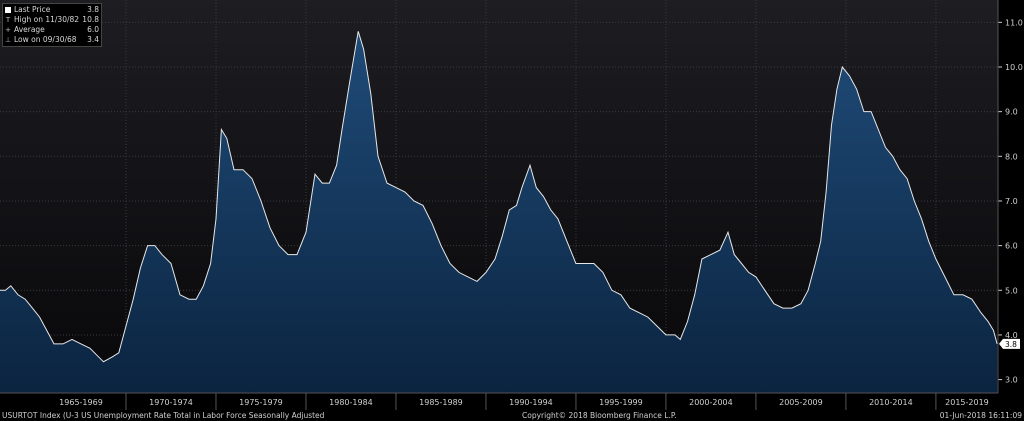 The width and height of the screenshot is (1024, 421). Describe the element at coordinates (47, 19) in the screenshot. I see `legend-label: High on 11/30/82` at that location.